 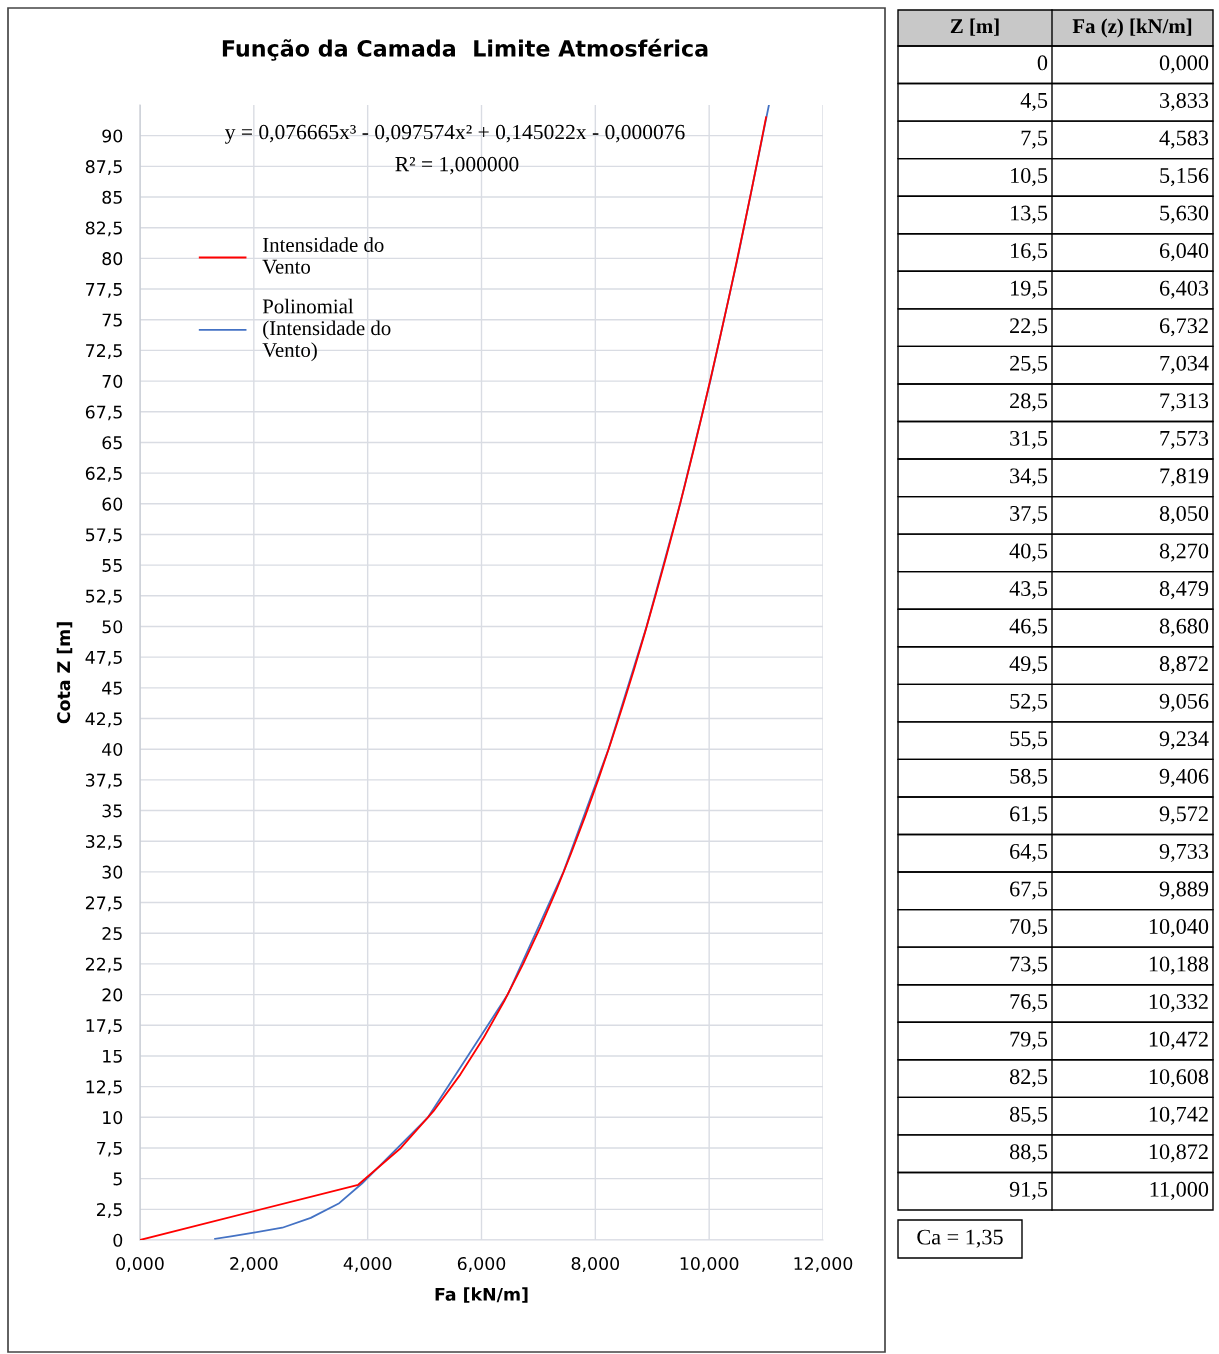 What do you see at coordinates (367, 1264) in the screenshot?
I see `x-tick-label: 4,000` at bounding box center [367, 1264].